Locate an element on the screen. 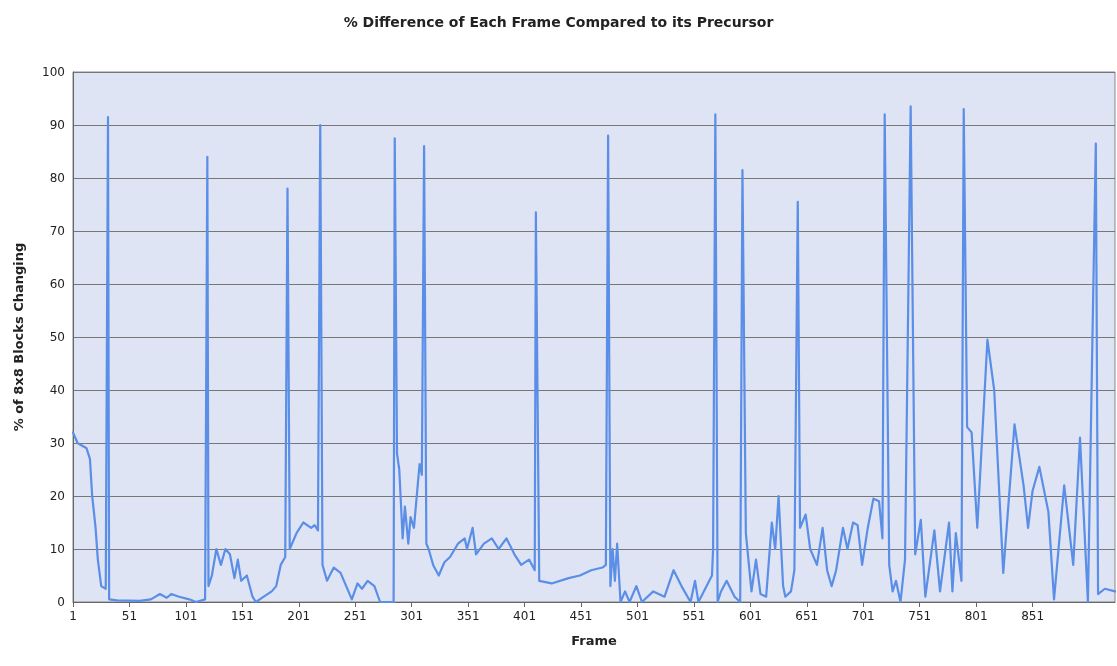  x-tick-label: 1 is located at coordinates (73, 616).